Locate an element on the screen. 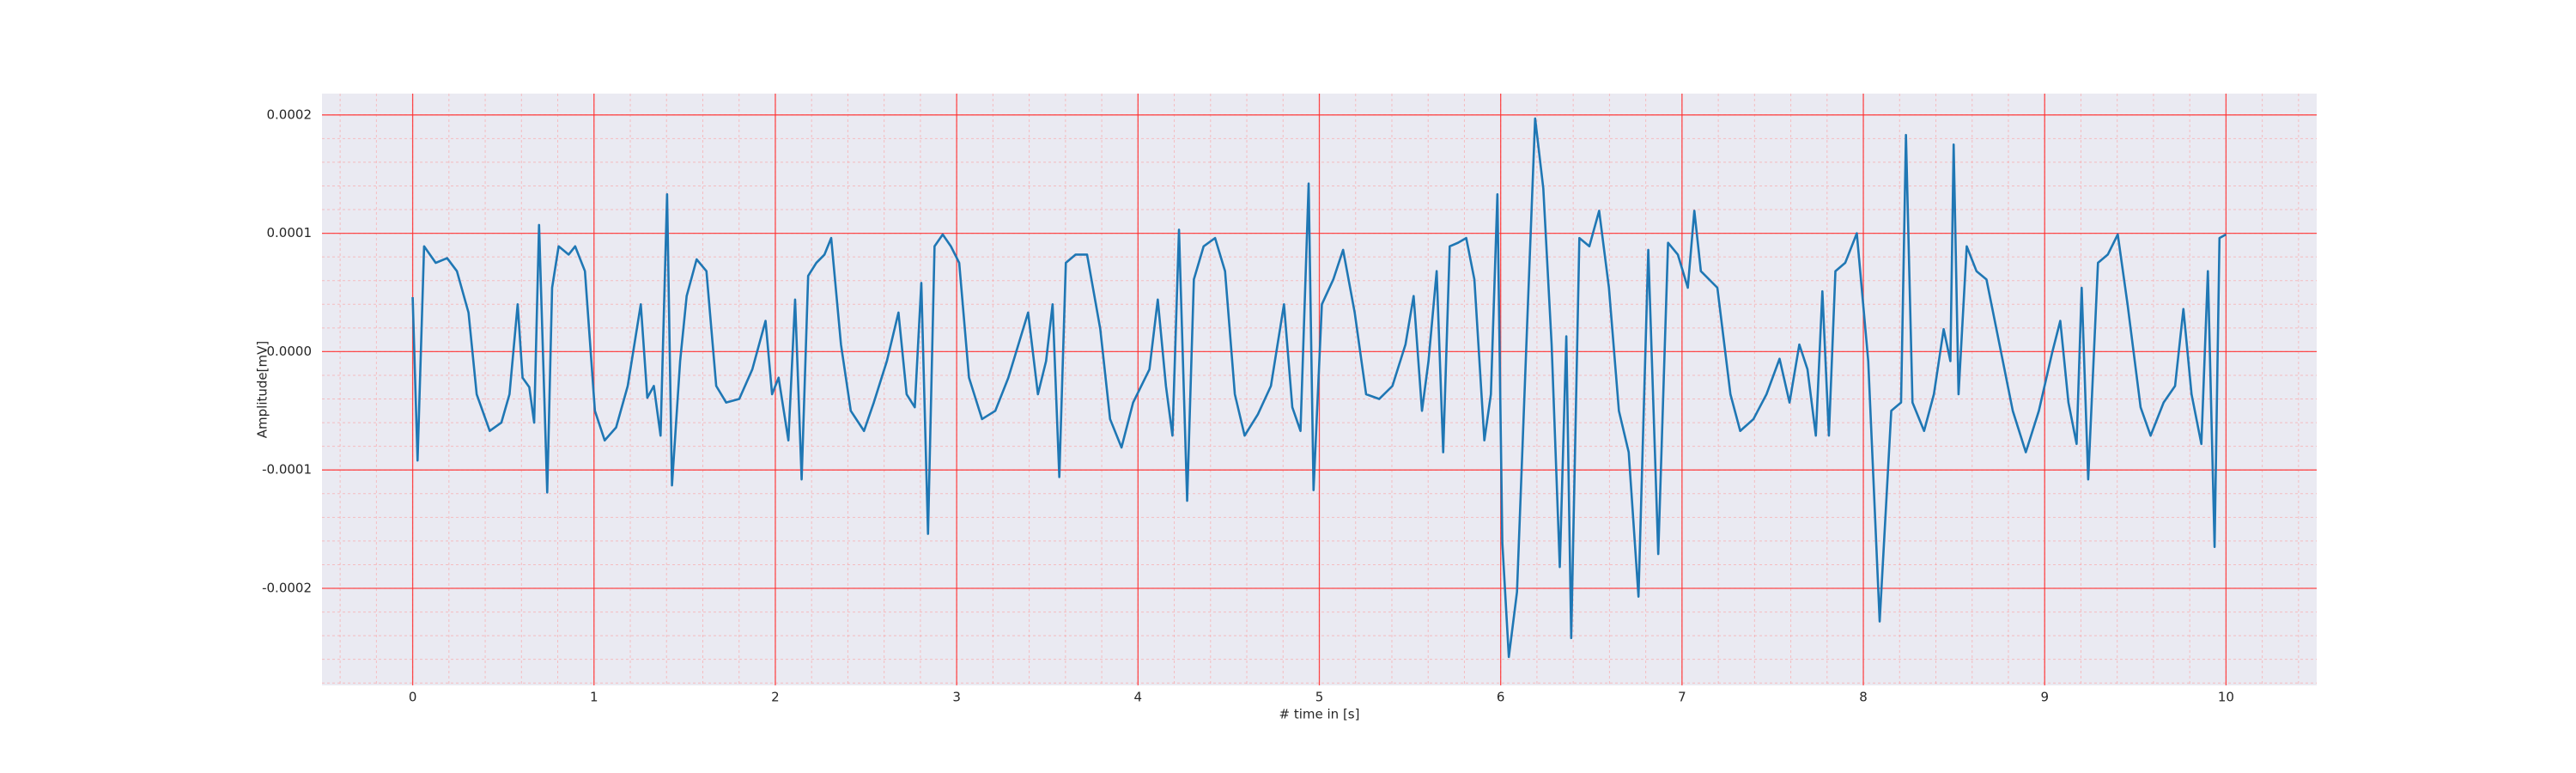  x-tick-label: 8 is located at coordinates (1864, 697).